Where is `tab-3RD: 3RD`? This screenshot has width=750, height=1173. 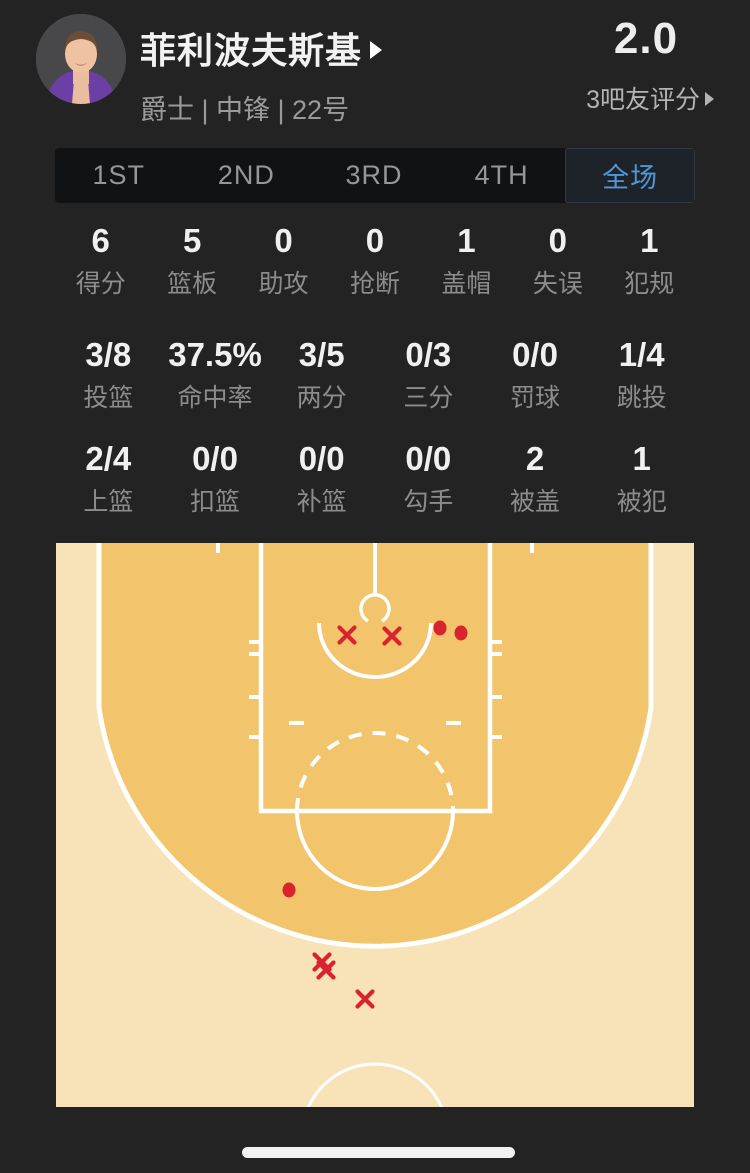
tab-3RD: 3RD is located at coordinates (374, 175).